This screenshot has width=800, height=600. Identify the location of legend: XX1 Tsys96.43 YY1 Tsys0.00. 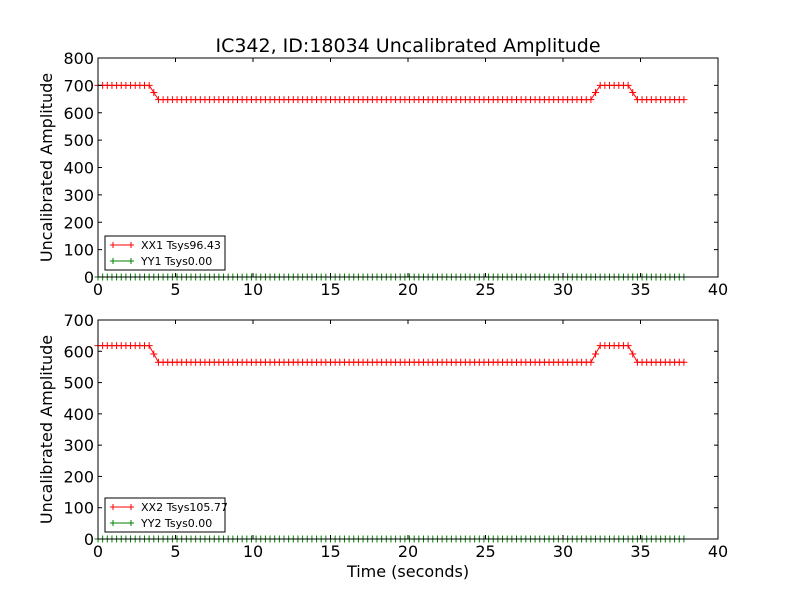
(165, 253).